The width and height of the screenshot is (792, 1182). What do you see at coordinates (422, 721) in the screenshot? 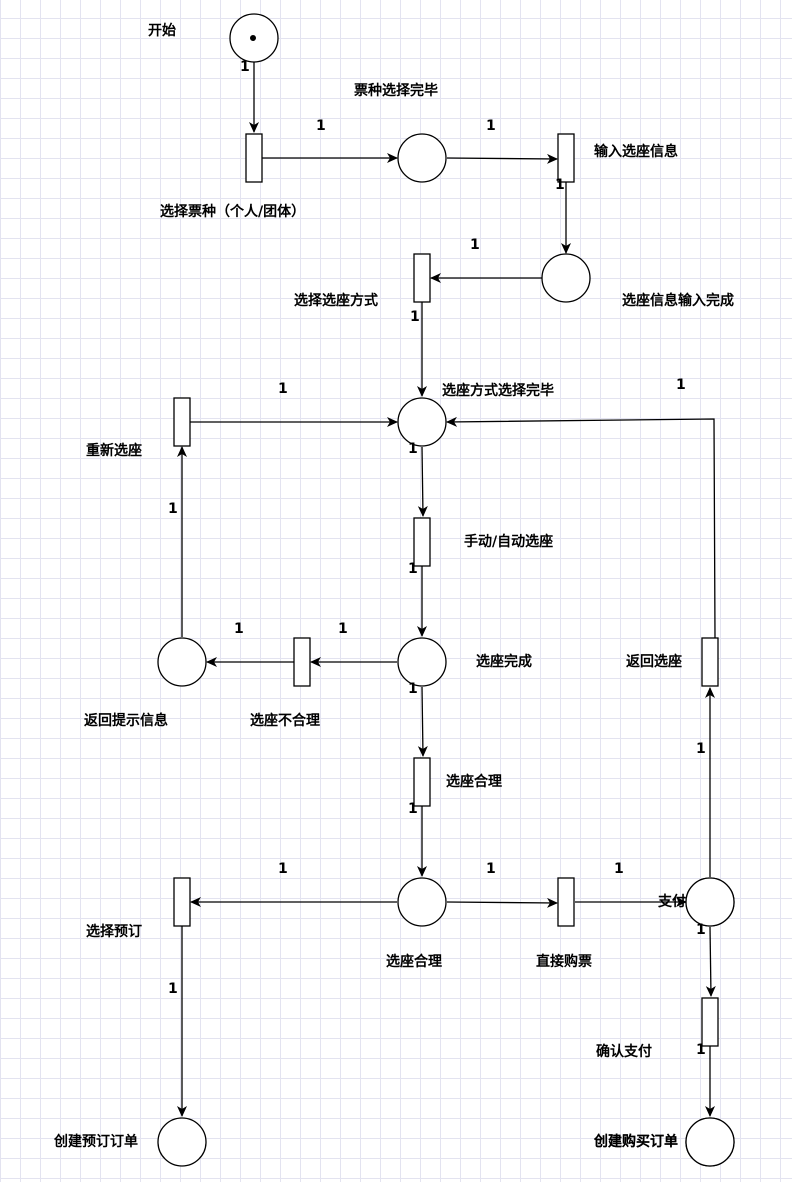
I see `arc-seat-done-to-reasonable` at bounding box center [422, 721].